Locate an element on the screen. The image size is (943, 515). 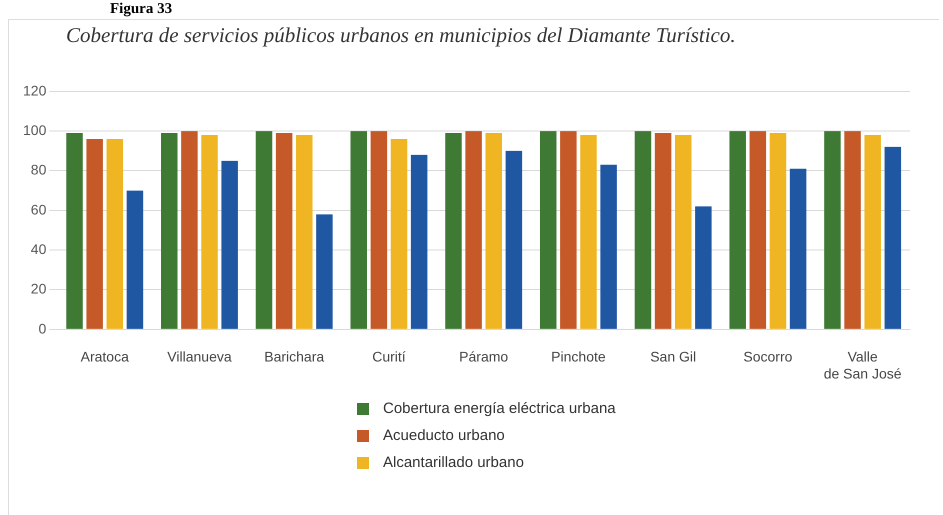
x-tick-label: Villanueva is located at coordinates (199, 356).